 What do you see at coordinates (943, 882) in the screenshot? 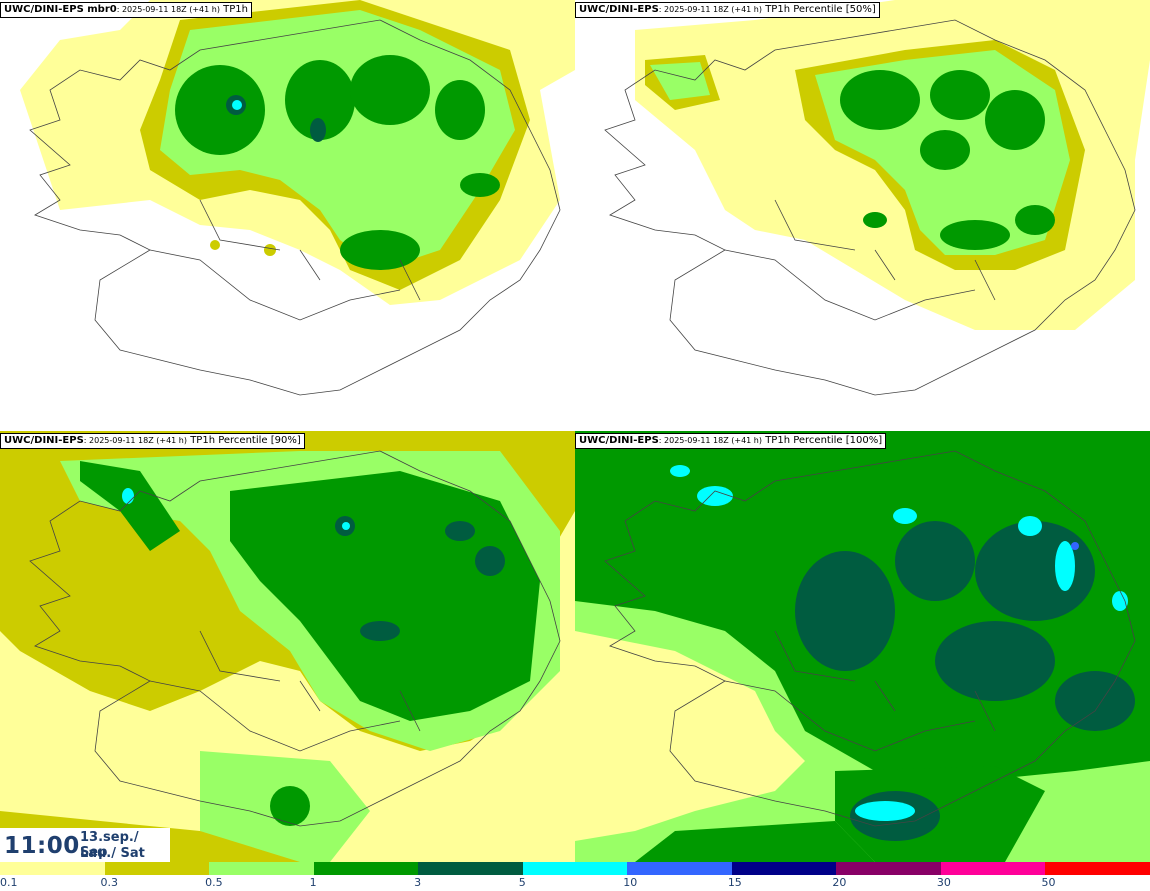
I see `color-scale-tick-label: 30` at bounding box center [943, 882].